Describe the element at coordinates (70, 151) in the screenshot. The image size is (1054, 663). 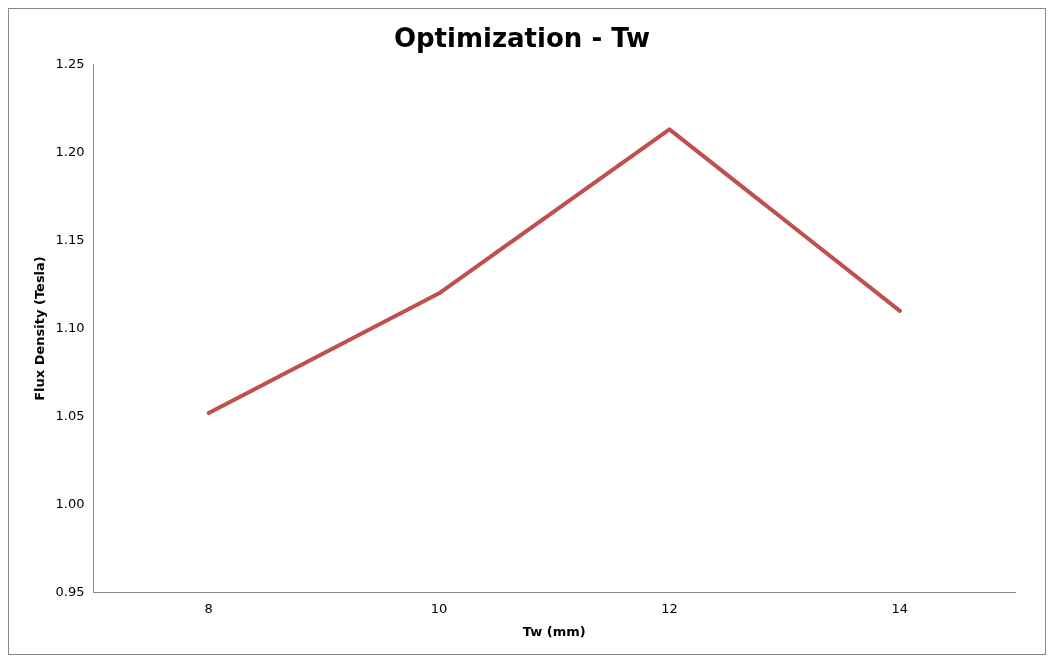
I see `y-tick-label: 1.20` at that location.